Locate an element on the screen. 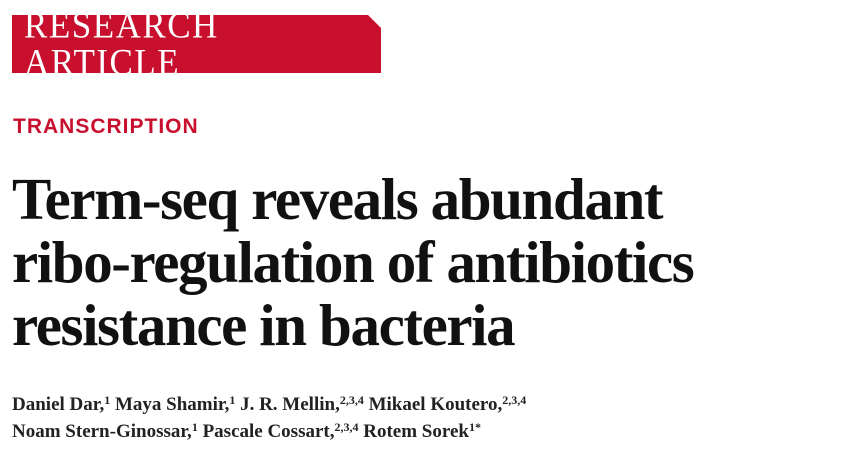  author-name: J. R. Mellin, is located at coordinates (290, 404).